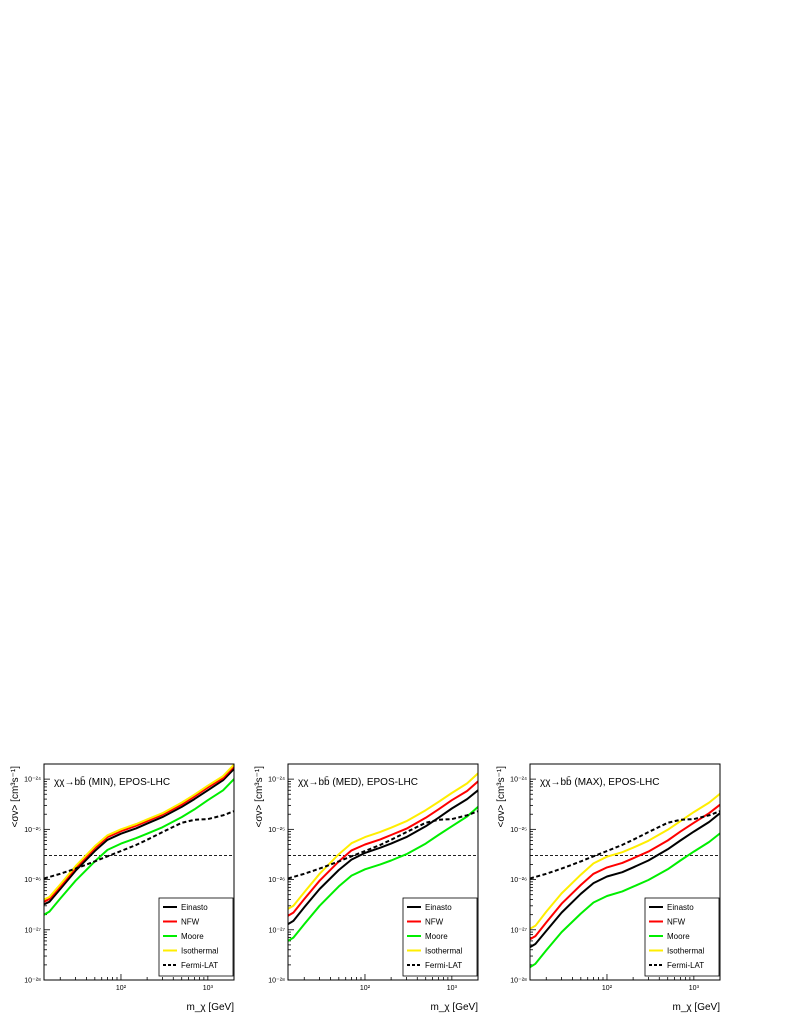  Describe the element at coordinates (112, 781) in the screenshot. I see `chart-title: χχ→bb̄ (MIN), EPOS-LHC` at that location.